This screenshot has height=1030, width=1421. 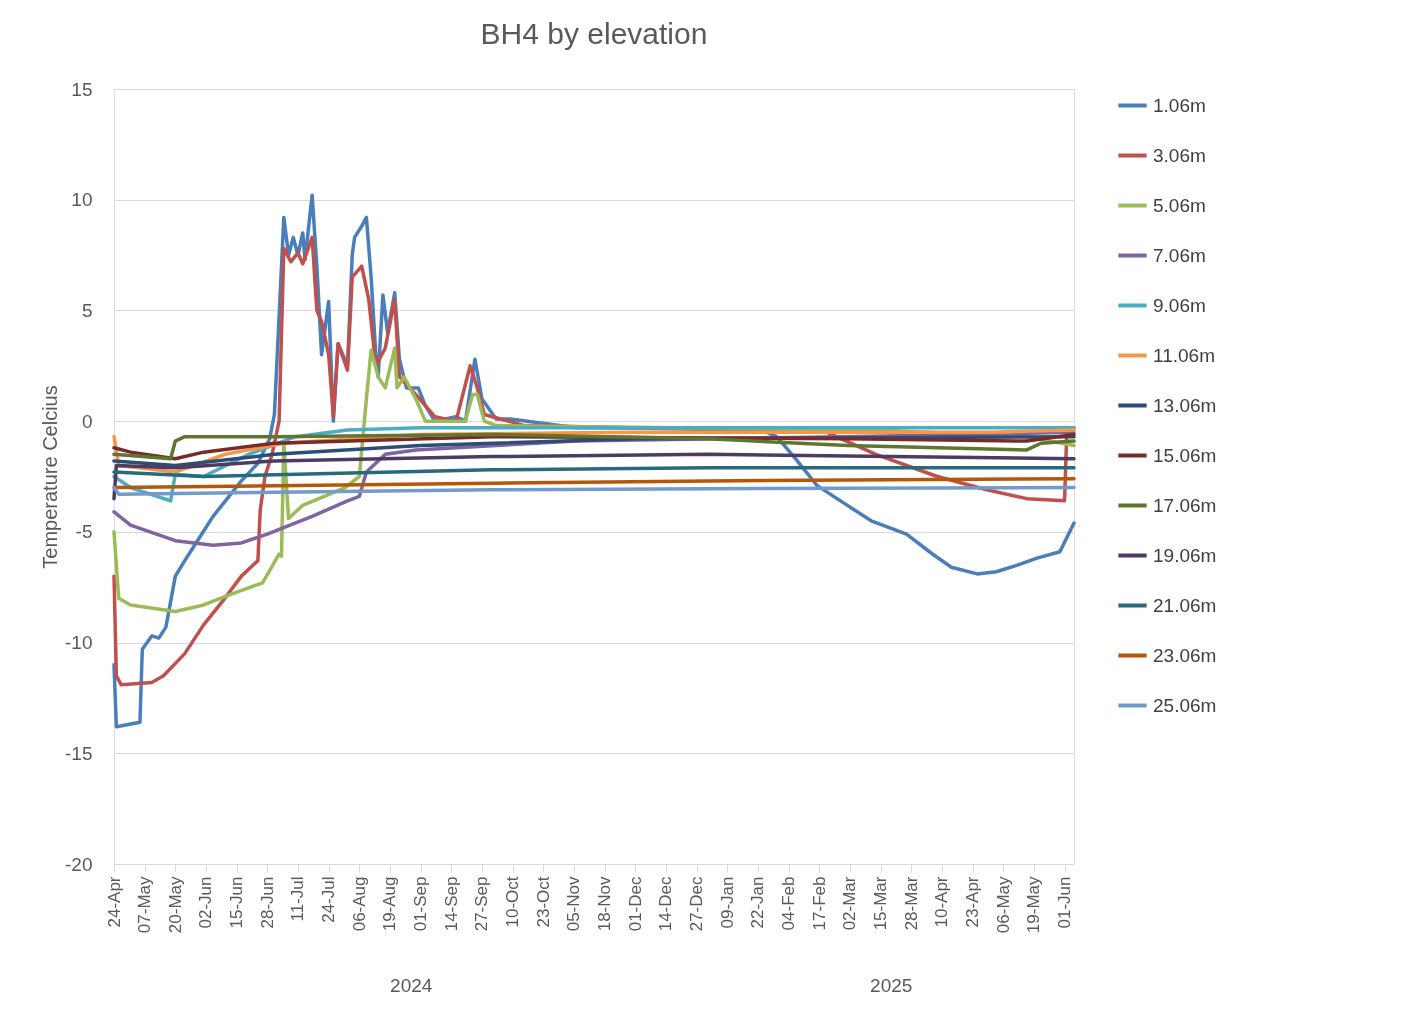 I want to click on x-tick-label: 06-May, so click(x=1003, y=905).